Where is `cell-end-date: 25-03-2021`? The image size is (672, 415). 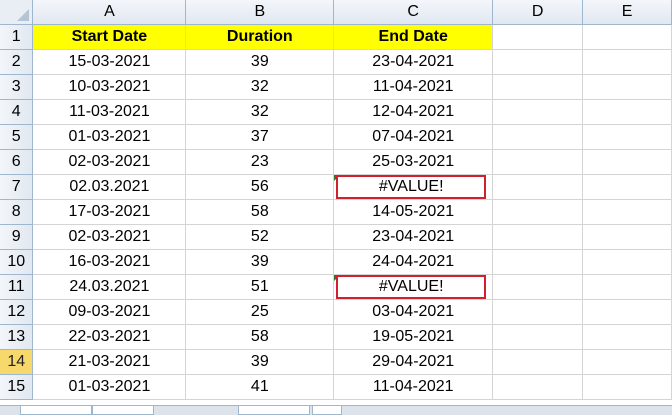 cell-end-date: 25-03-2021 is located at coordinates (413, 162).